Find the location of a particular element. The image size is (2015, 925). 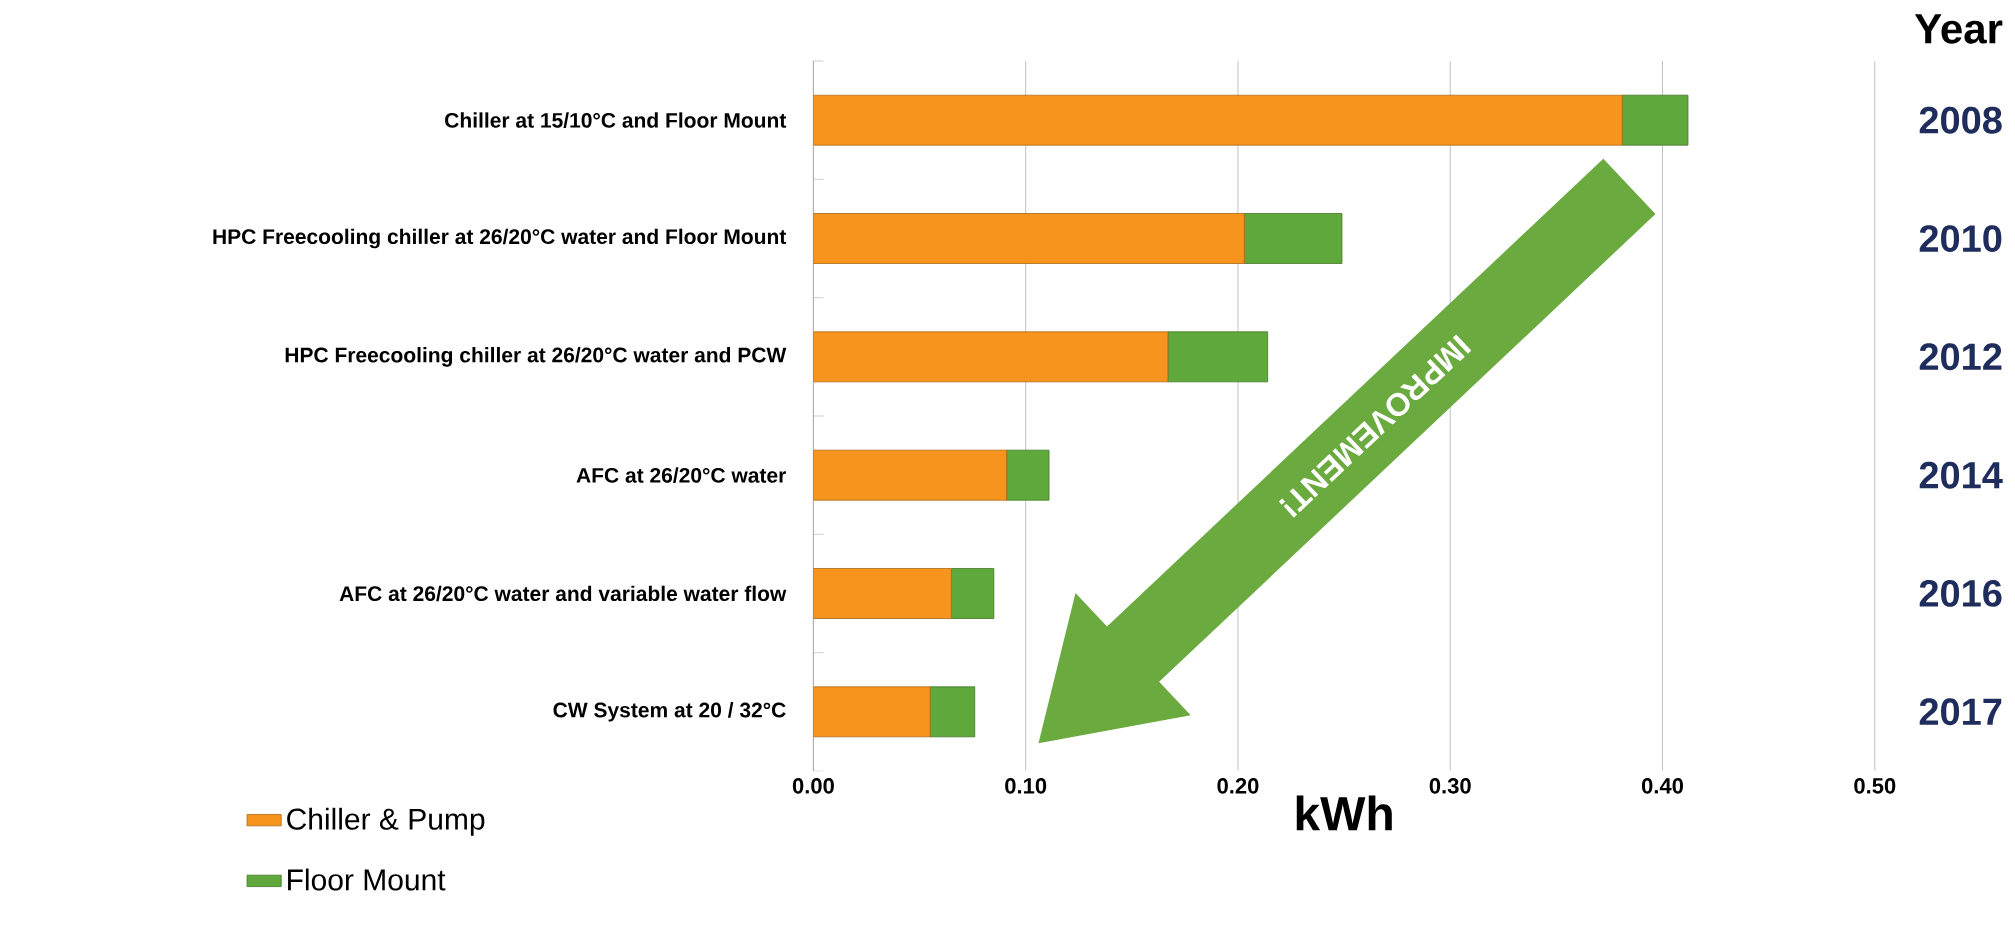

x-tick-label: 0.10 is located at coordinates (1026, 786).